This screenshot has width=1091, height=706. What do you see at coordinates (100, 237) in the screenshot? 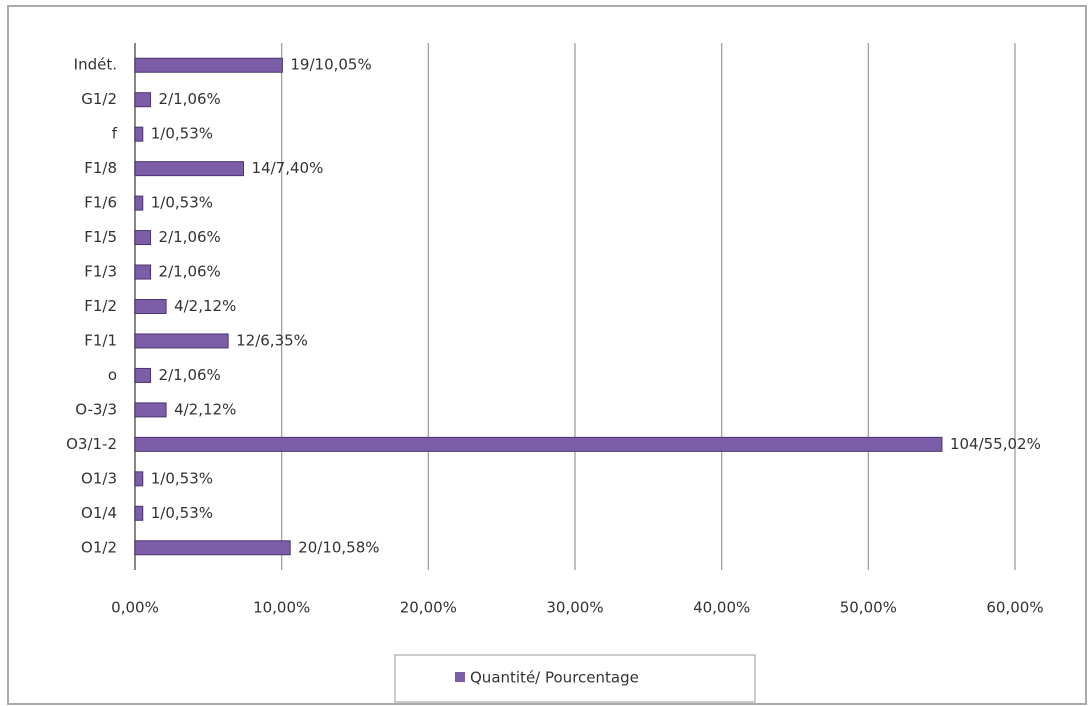
I see `y-tick-label: F1/5` at bounding box center [100, 237].